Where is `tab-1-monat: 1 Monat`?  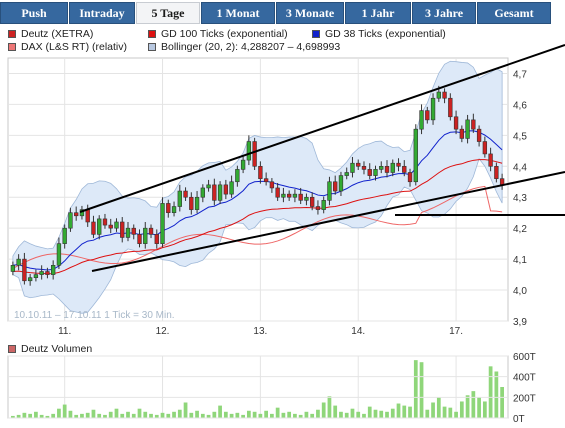 tab-1-monat: 1 Monat is located at coordinates (238, 13).